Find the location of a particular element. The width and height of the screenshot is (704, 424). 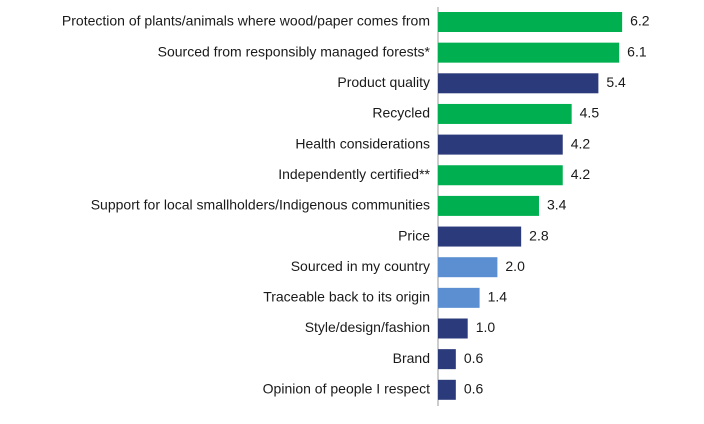

category-label: Sourced in my country is located at coordinates (360, 266).